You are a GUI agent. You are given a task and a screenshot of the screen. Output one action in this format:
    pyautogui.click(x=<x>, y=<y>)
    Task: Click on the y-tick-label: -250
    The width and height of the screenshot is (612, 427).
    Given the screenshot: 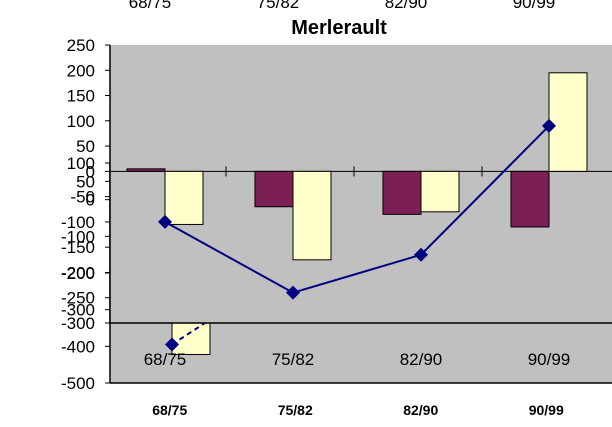 What is the action you would take?
    pyautogui.click(x=78, y=298)
    